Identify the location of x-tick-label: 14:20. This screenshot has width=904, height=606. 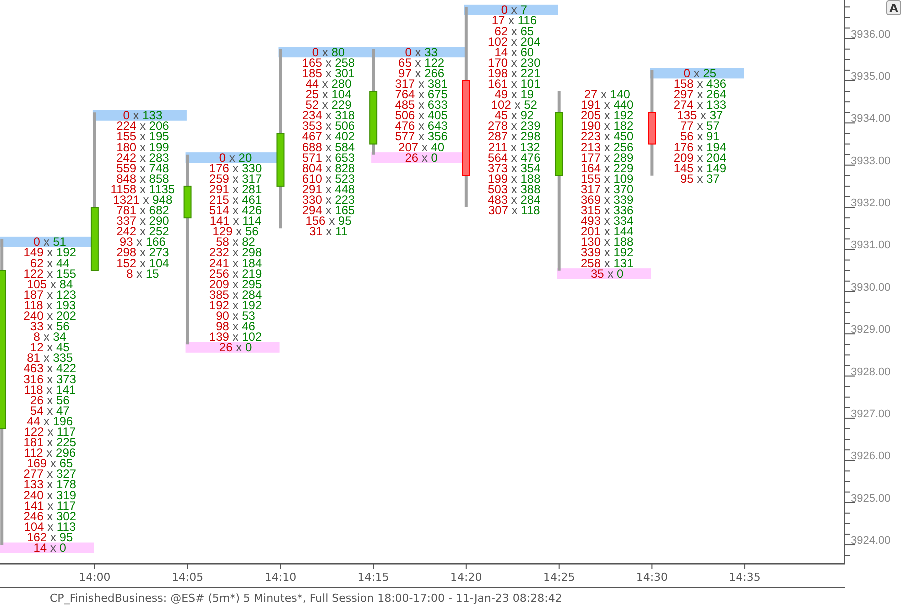
(466, 577).